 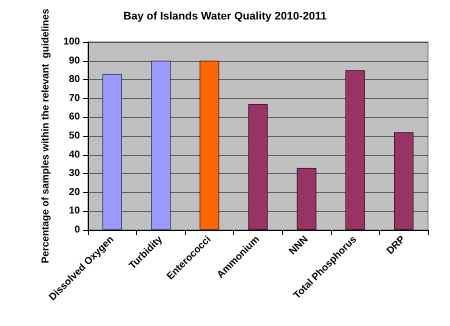 What do you see at coordinates (74, 98) in the screenshot?
I see `y-tick-label: 70` at bounding box center [74, 98].